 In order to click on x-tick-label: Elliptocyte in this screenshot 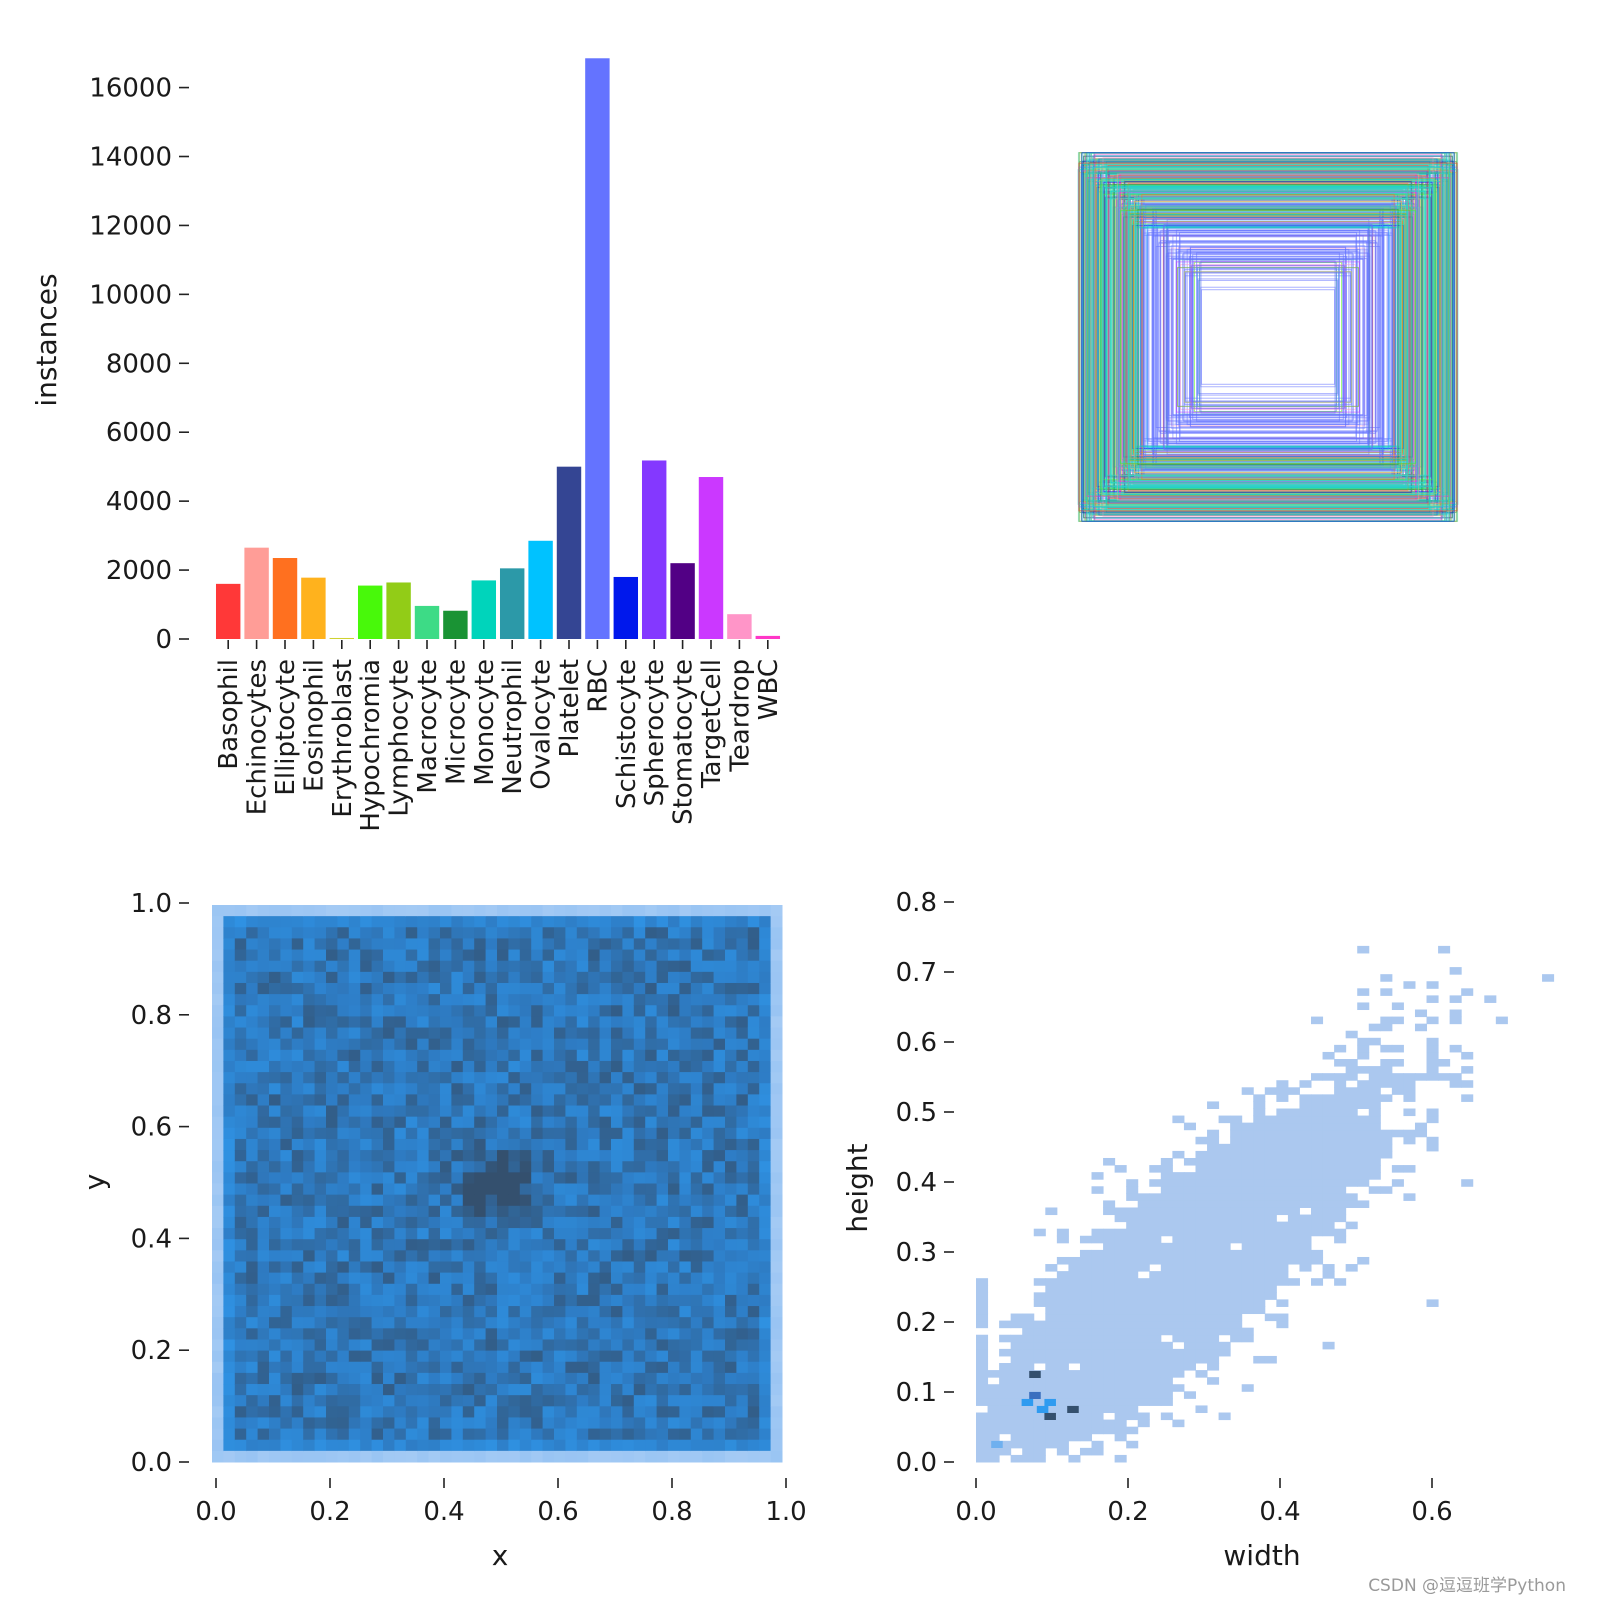, I will do `click(286, 727)`.